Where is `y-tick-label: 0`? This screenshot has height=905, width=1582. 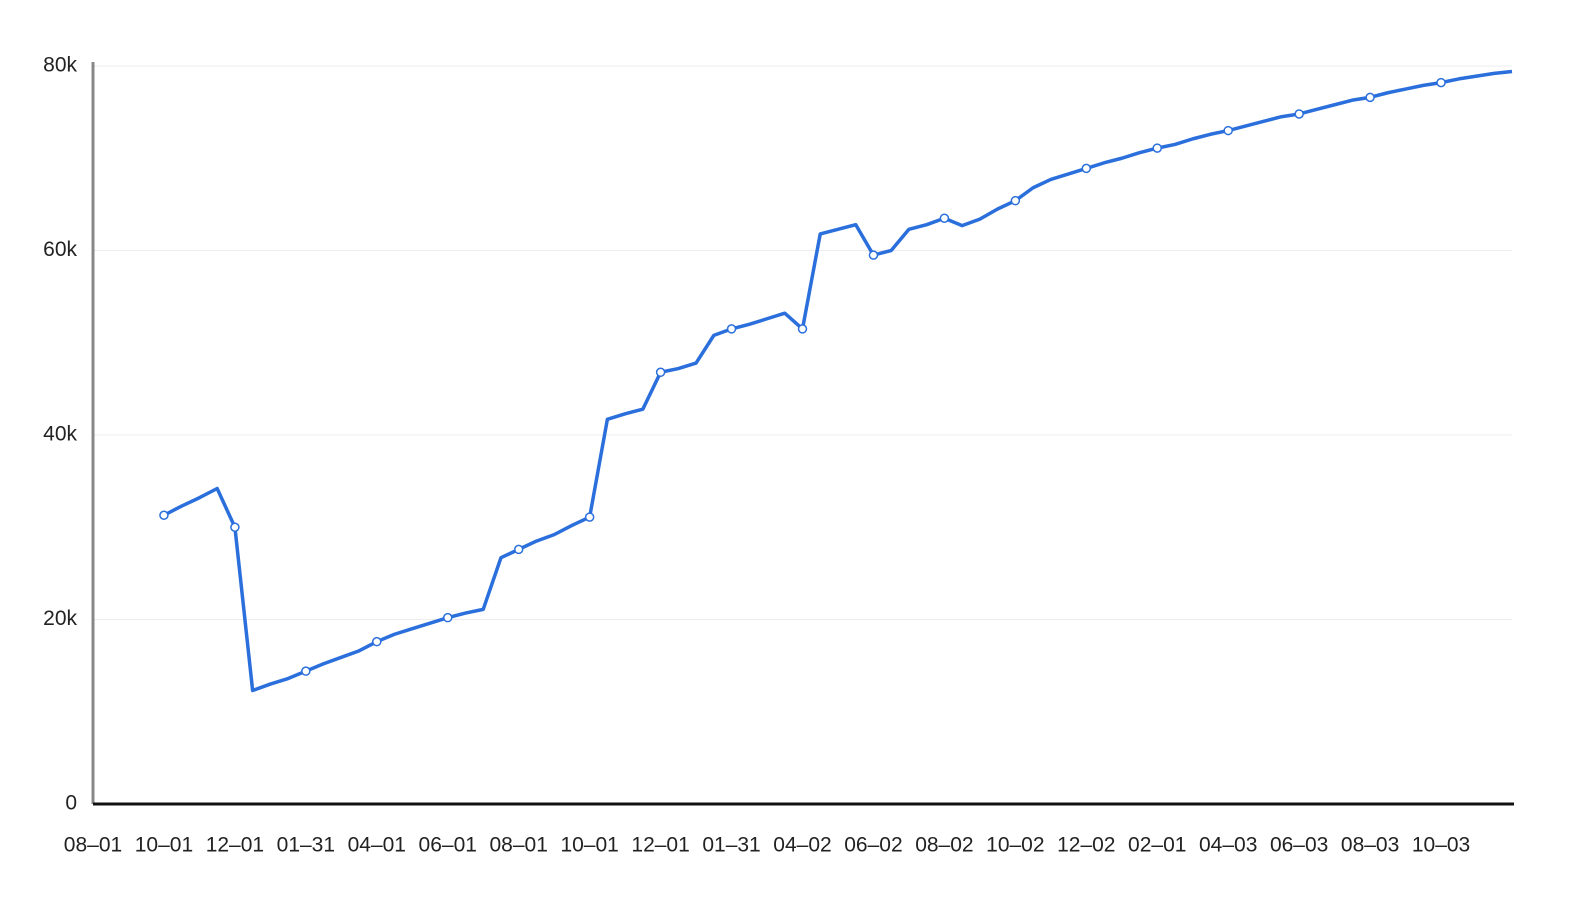
y-tick-label: 0 is located at coordinates (71, 803).